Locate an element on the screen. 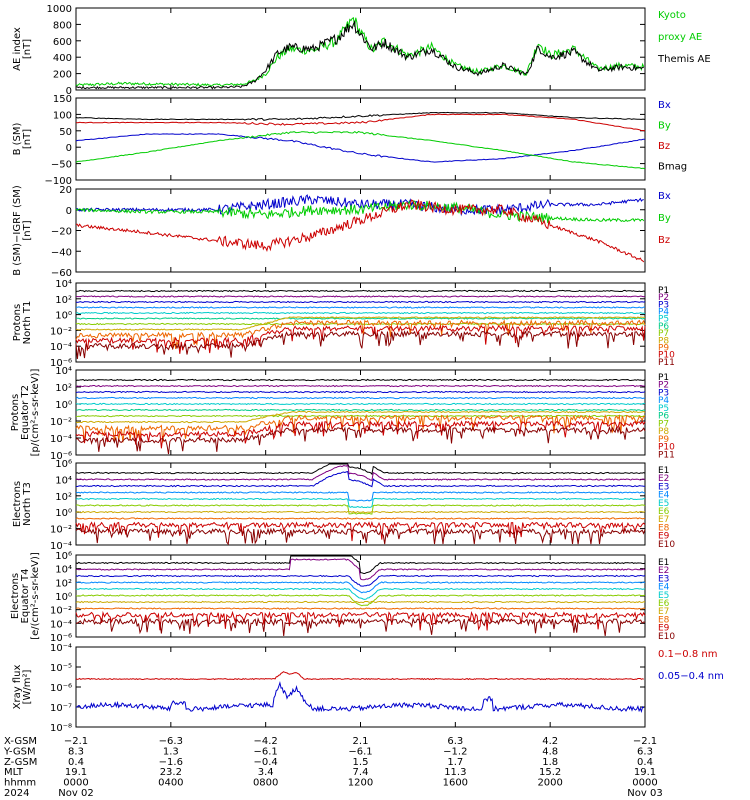  legend-entry: P3 is located at coordinates (663, 305).